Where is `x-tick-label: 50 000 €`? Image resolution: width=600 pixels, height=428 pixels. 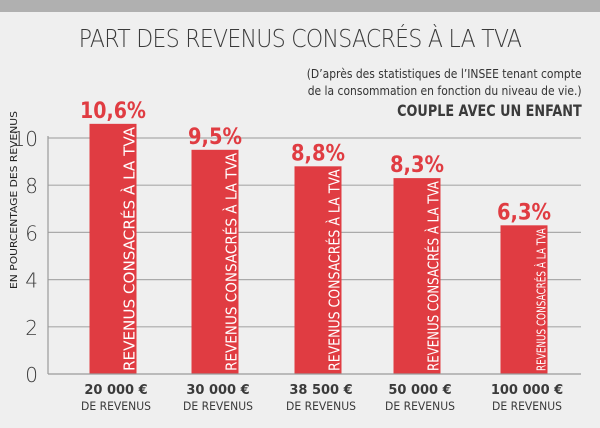 x-tick-label: 50 000 € is located at coordinates (419, 390).